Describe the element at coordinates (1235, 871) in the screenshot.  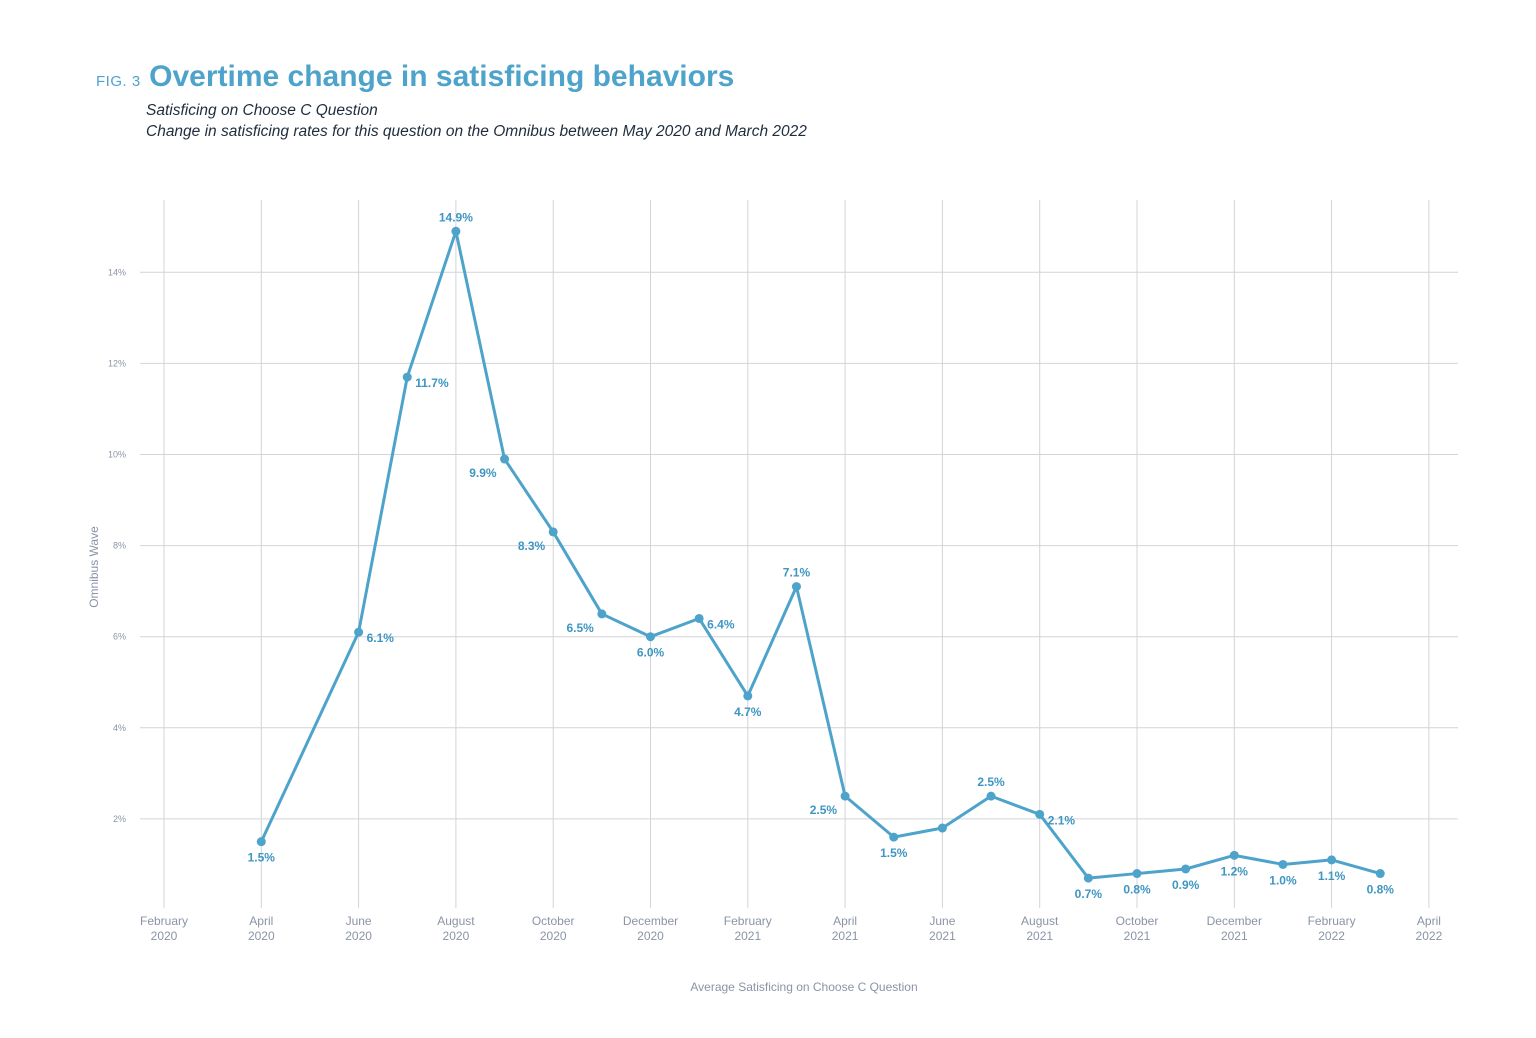
I see `data-label: 1.2%` at that location.